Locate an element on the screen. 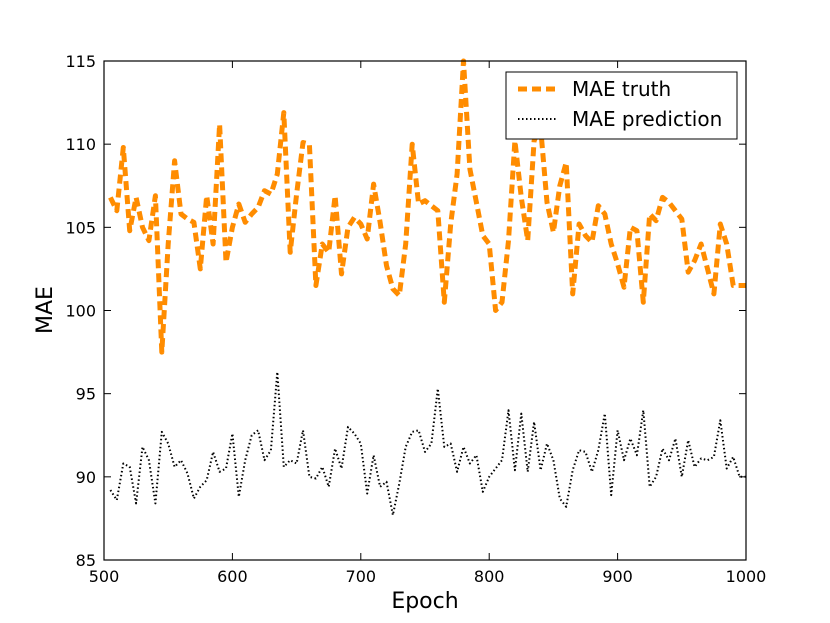 The height and width of the screenshot is (623, 830). x-tick-label: 600 is located at coordinates (232, 576).